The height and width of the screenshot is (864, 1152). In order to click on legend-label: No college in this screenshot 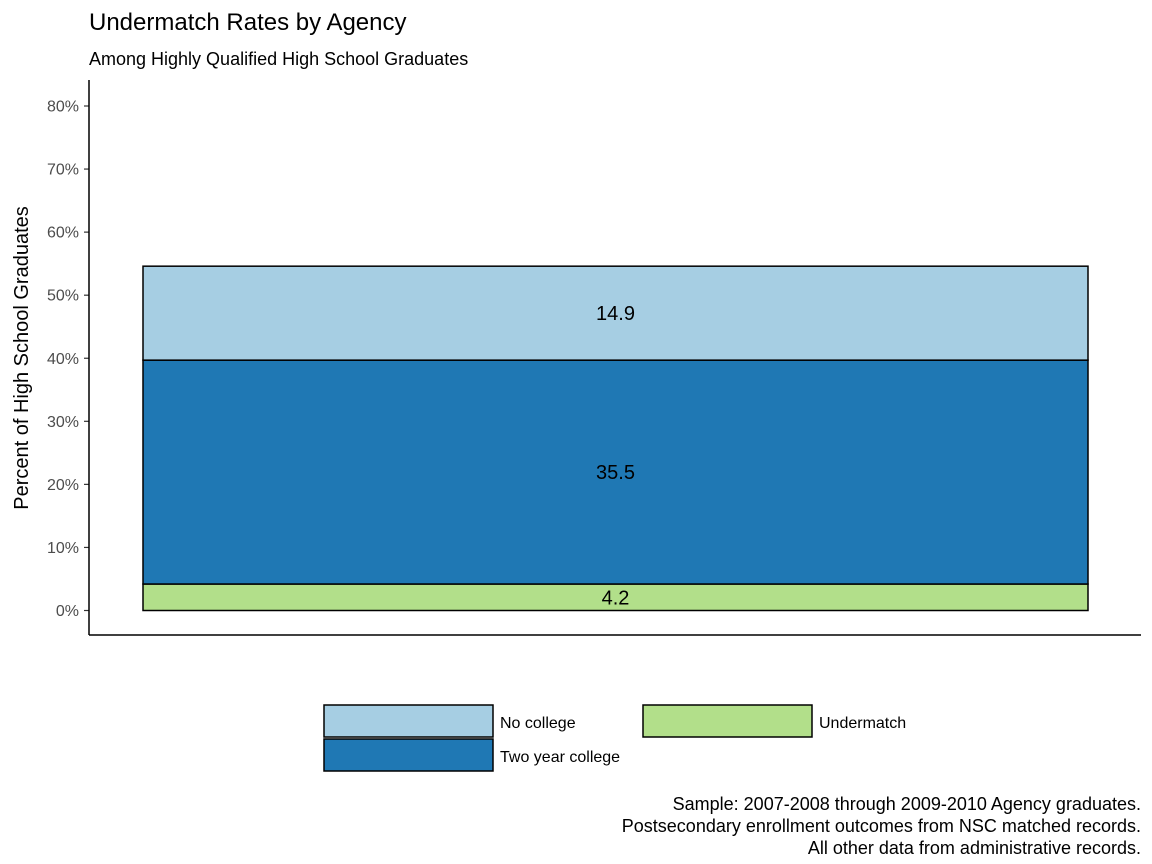, I will do `click(538, 723)`.